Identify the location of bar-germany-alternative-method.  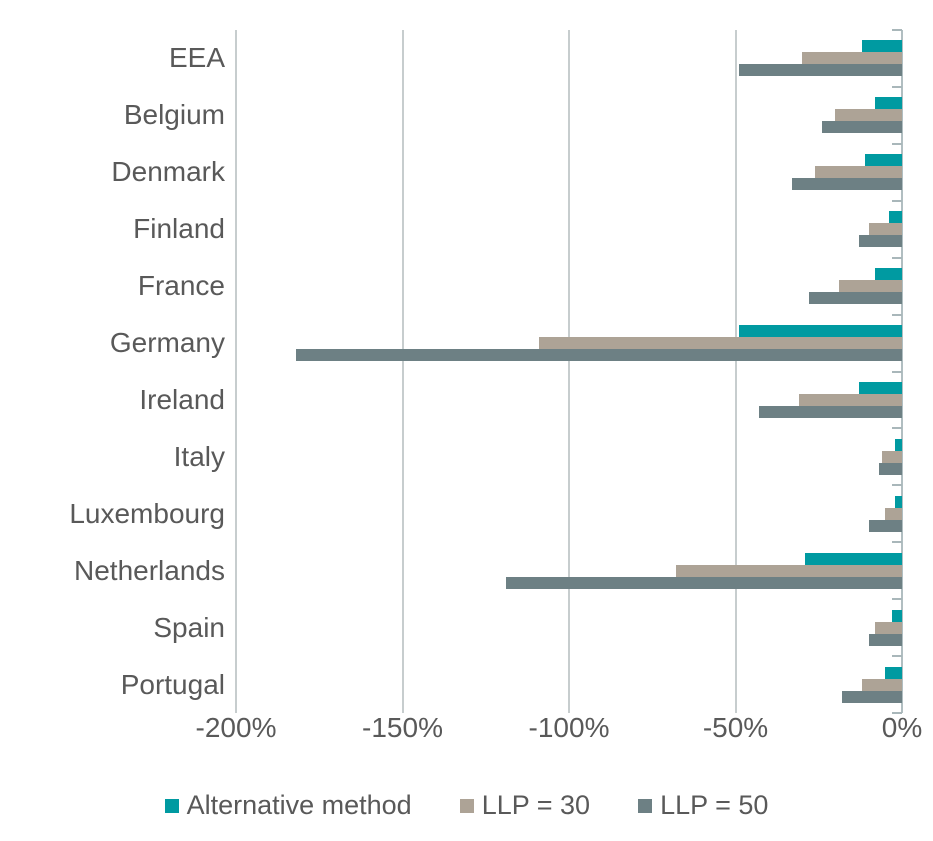
(820, 331).